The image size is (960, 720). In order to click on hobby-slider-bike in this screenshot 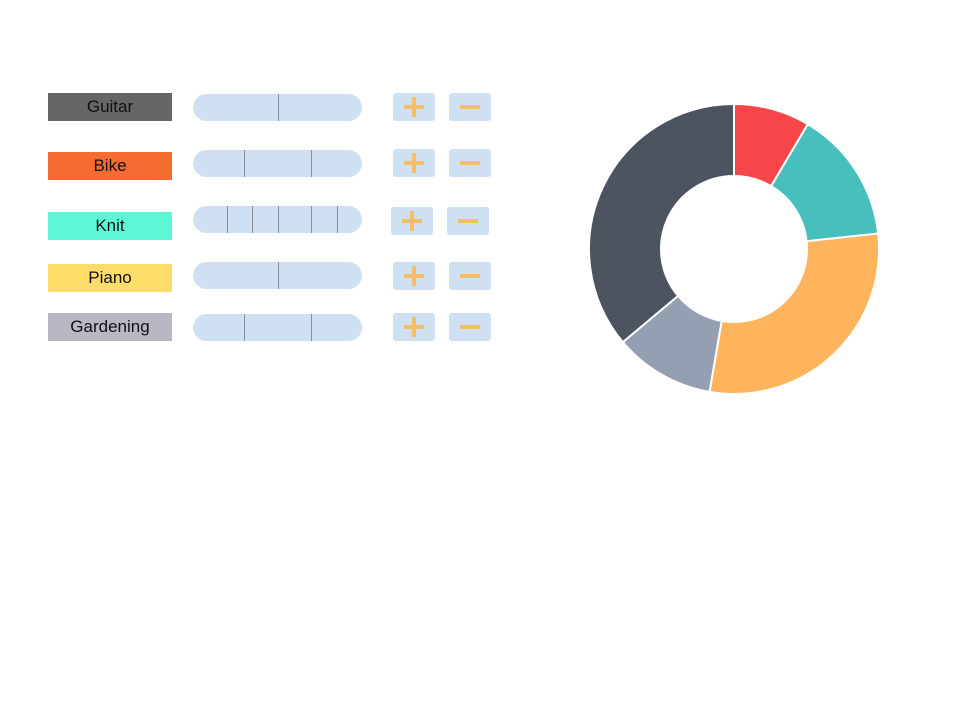, I will do `click(277, 163)`.